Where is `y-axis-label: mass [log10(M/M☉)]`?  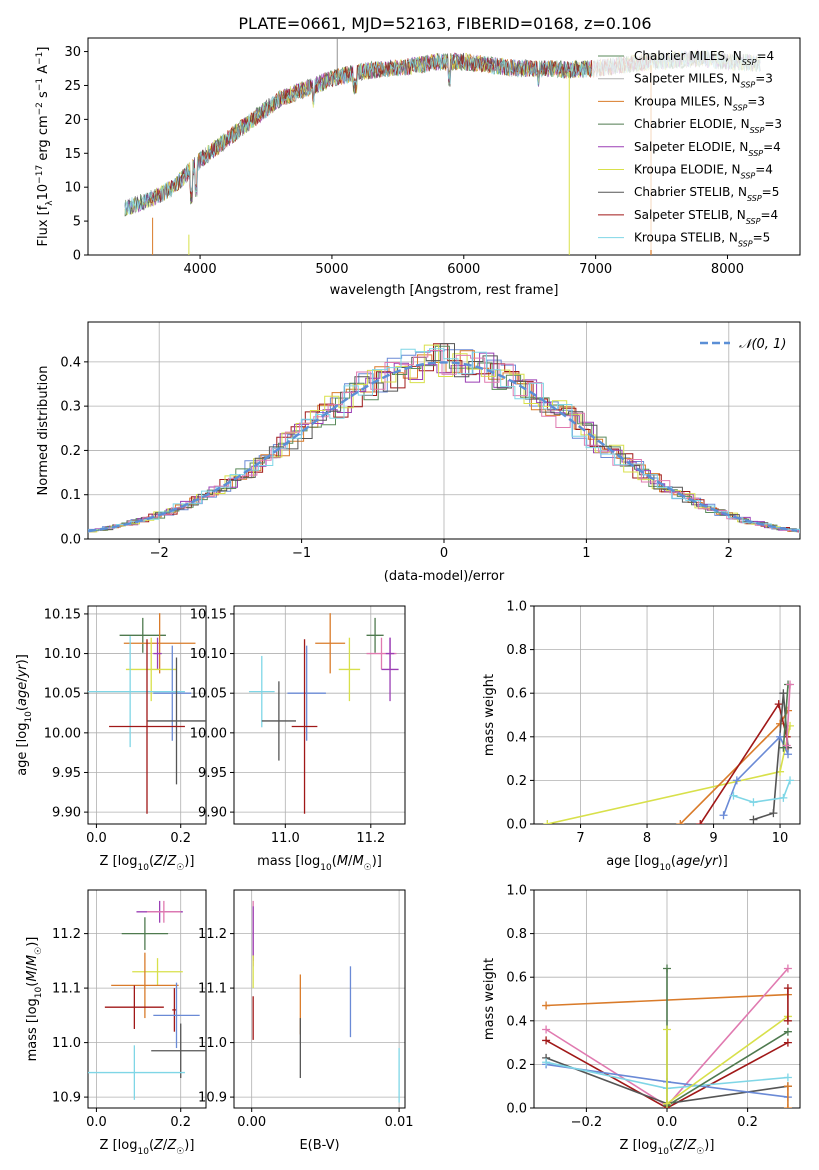
y-axis-label: mass [log10(M/M☉)] is located at coordinates (34, 999).